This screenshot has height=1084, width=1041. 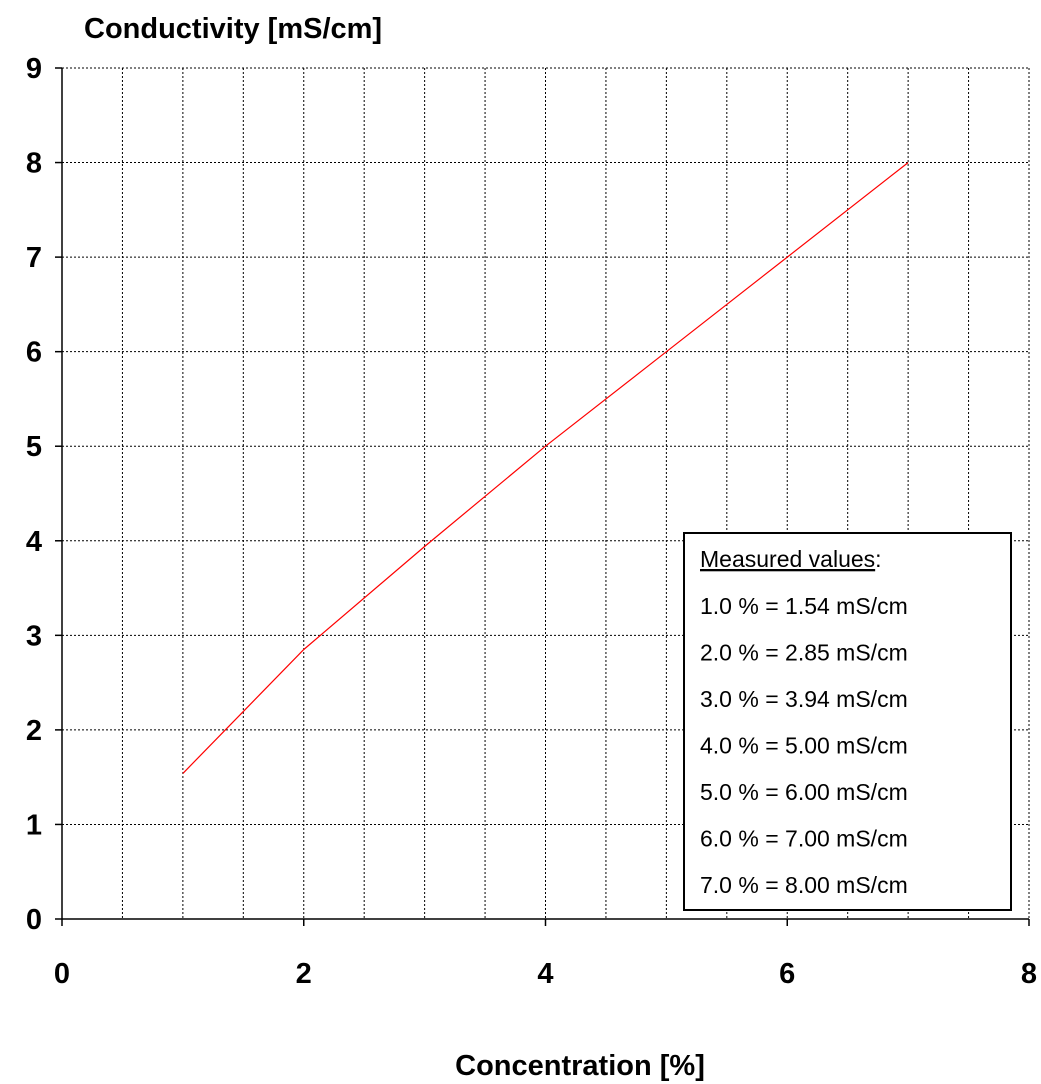 What do you see at coordinates (34, 825) in the screenshot?
I see `y-tick-label: 1` at bounding box center [34, 825].